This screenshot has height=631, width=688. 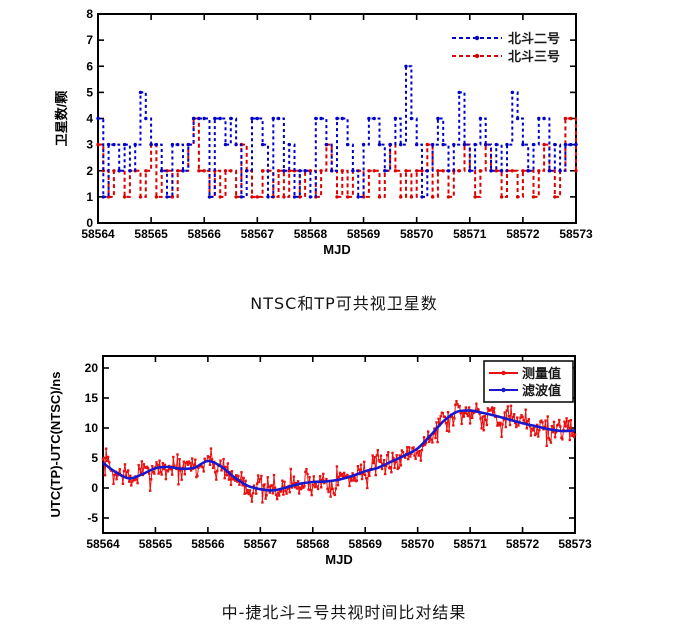 I want to click on x-tick-label: 58567, so click(x=261, y=544).